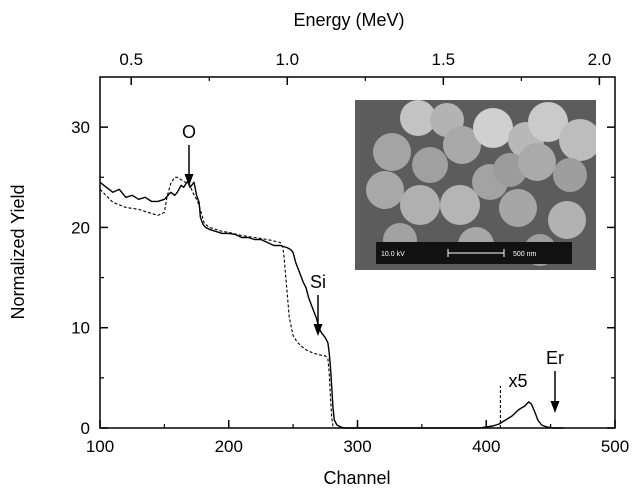 Image resolution: width=636 pixels, height=491 pixels. Describe the element at coordinates (476, 253) in the screenshot. I see `sem-scale-bar` at that location.